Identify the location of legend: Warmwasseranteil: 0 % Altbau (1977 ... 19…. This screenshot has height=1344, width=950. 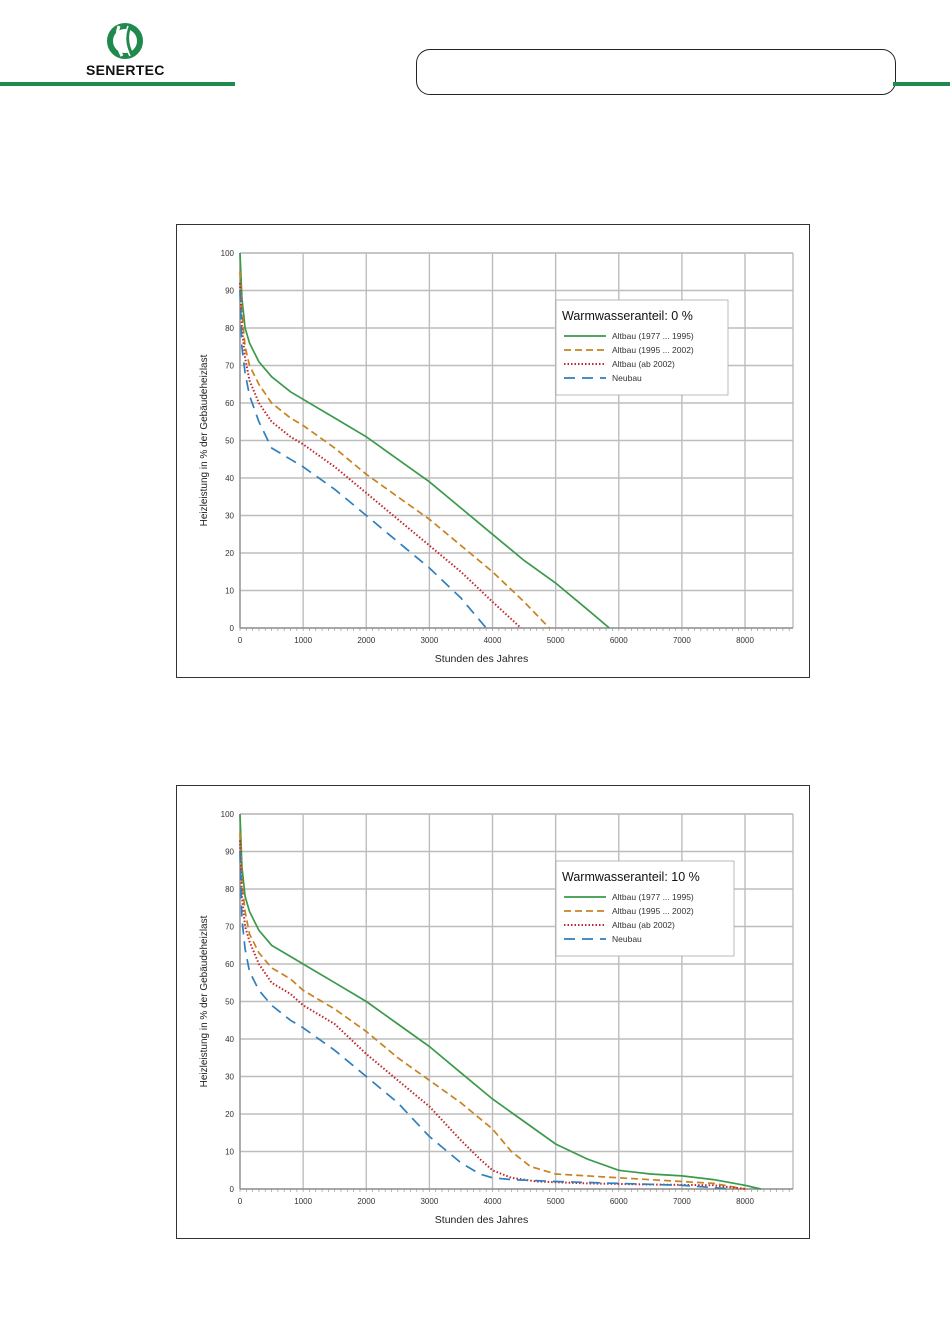
(642, 347).